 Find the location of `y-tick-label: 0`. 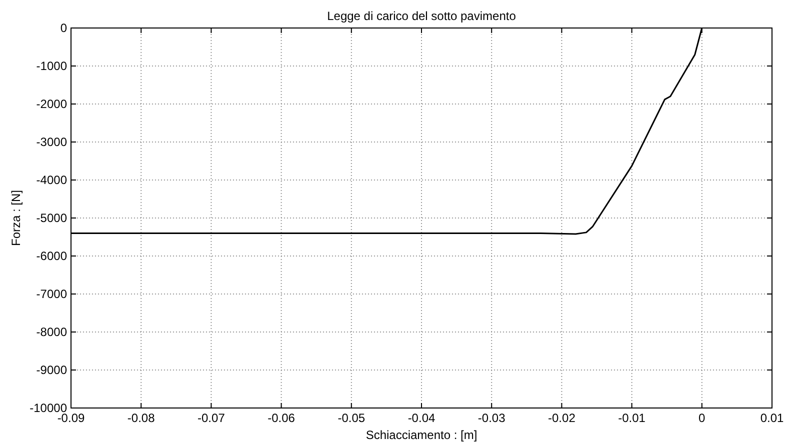

y-tick-label: 0 is located at coordinates (64, 28).